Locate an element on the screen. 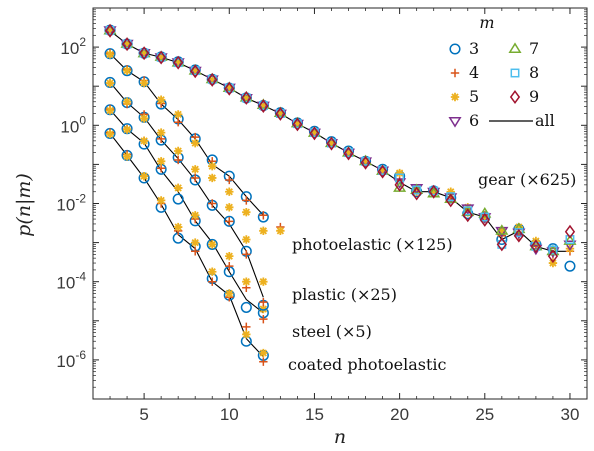  annotation-plastic: plastic (×25) is located at coordinates (344, 294).